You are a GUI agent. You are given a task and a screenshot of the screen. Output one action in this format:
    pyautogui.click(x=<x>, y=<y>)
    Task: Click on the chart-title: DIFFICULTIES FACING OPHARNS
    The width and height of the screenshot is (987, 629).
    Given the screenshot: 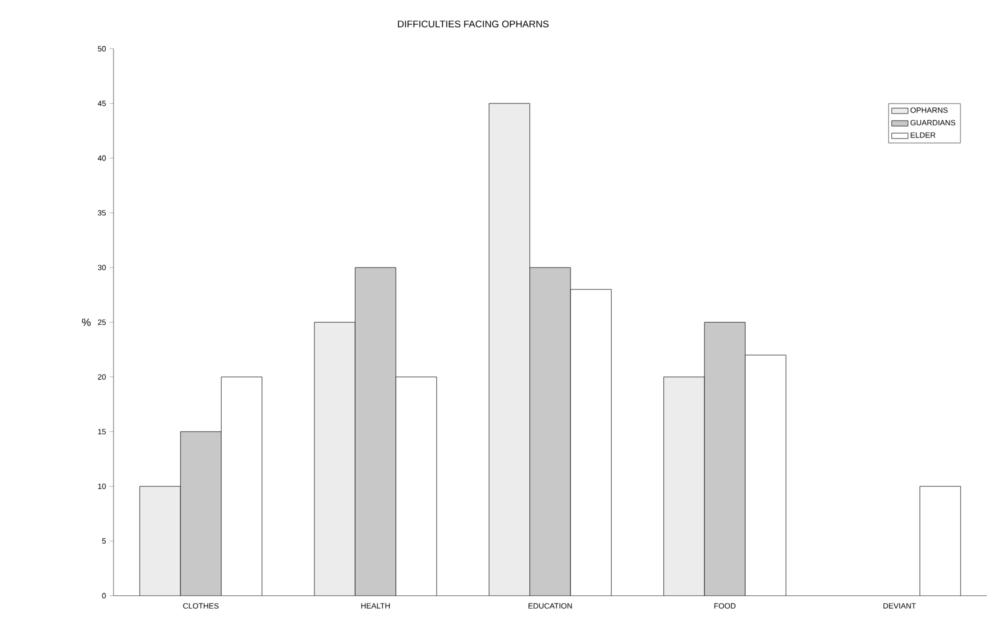 What is the action you would take?
    pyautogui.click(x=473, y=24)
    